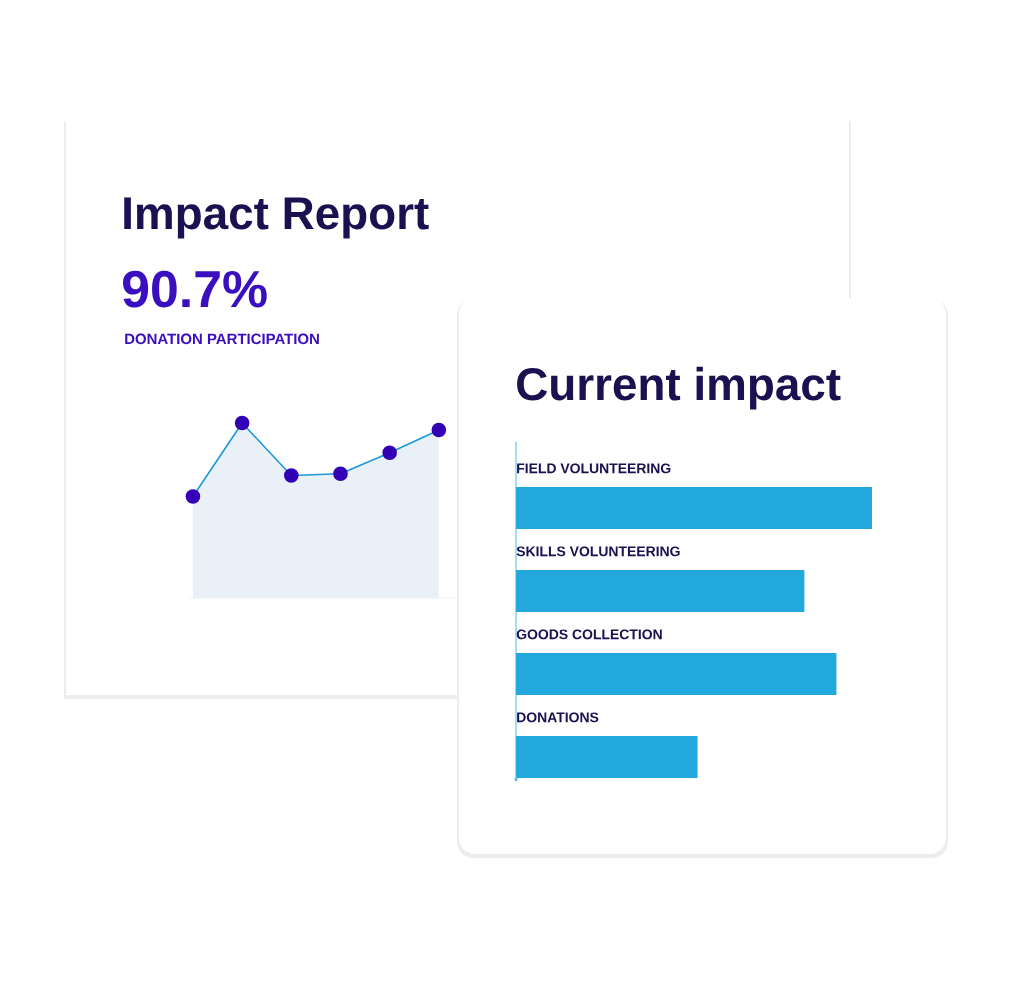 This screenshot has width=1012, height=986. What do you see at coordinates (195, 289) in the screenshot?
I see `chart-subtitle: 90.7%` at bounding box center [195, 289].